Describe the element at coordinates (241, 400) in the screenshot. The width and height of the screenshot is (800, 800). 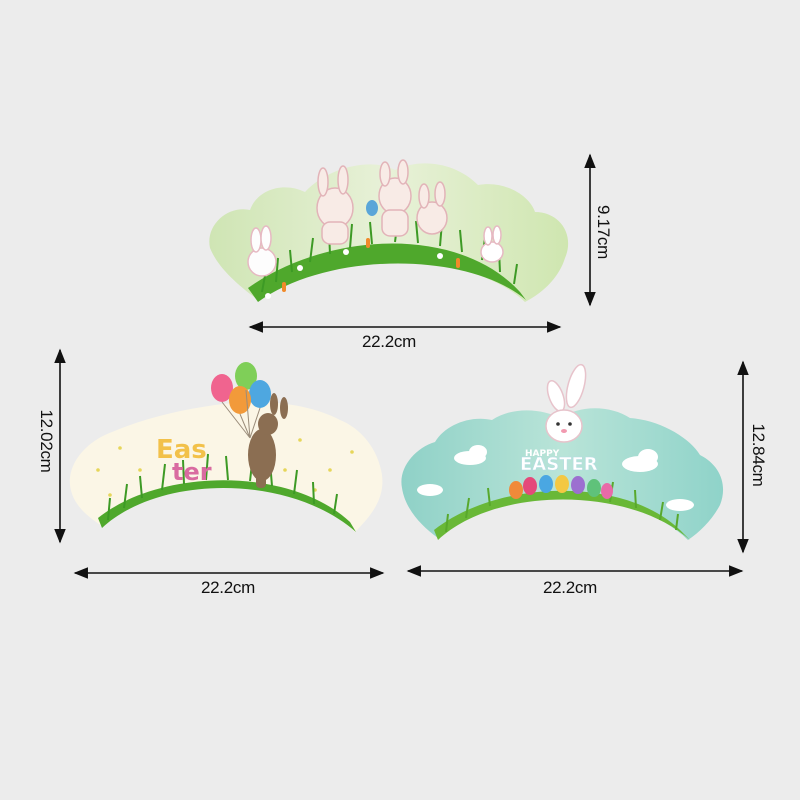
I see `balloons` at that location.